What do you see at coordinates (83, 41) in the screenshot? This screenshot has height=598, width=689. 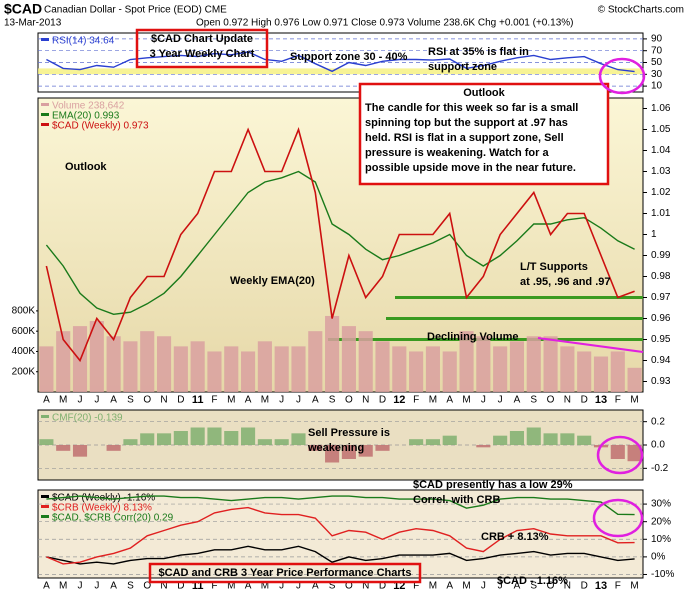 I see `legend-entry: RSI(14) 34.64` at bounding box center [83, 41].